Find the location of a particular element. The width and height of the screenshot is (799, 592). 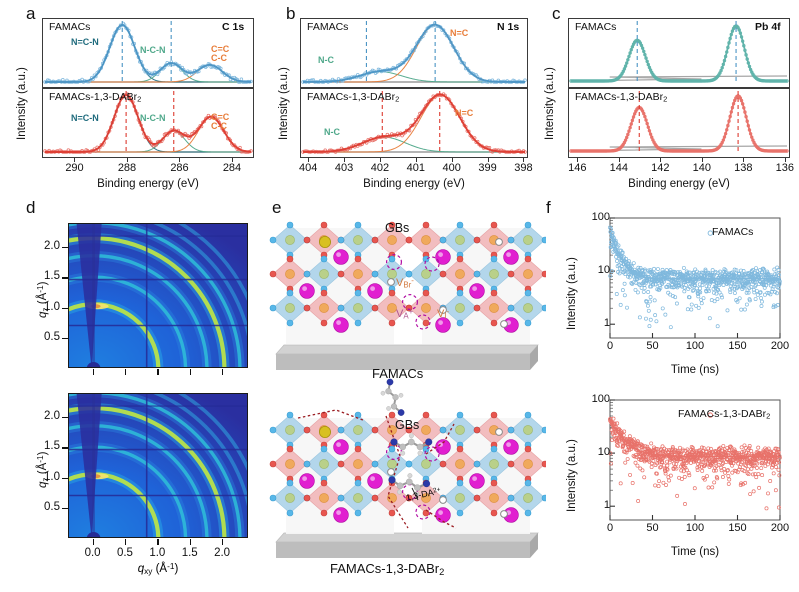

schematic-caption-top: FAMACs is located at coordinates (398, 373).